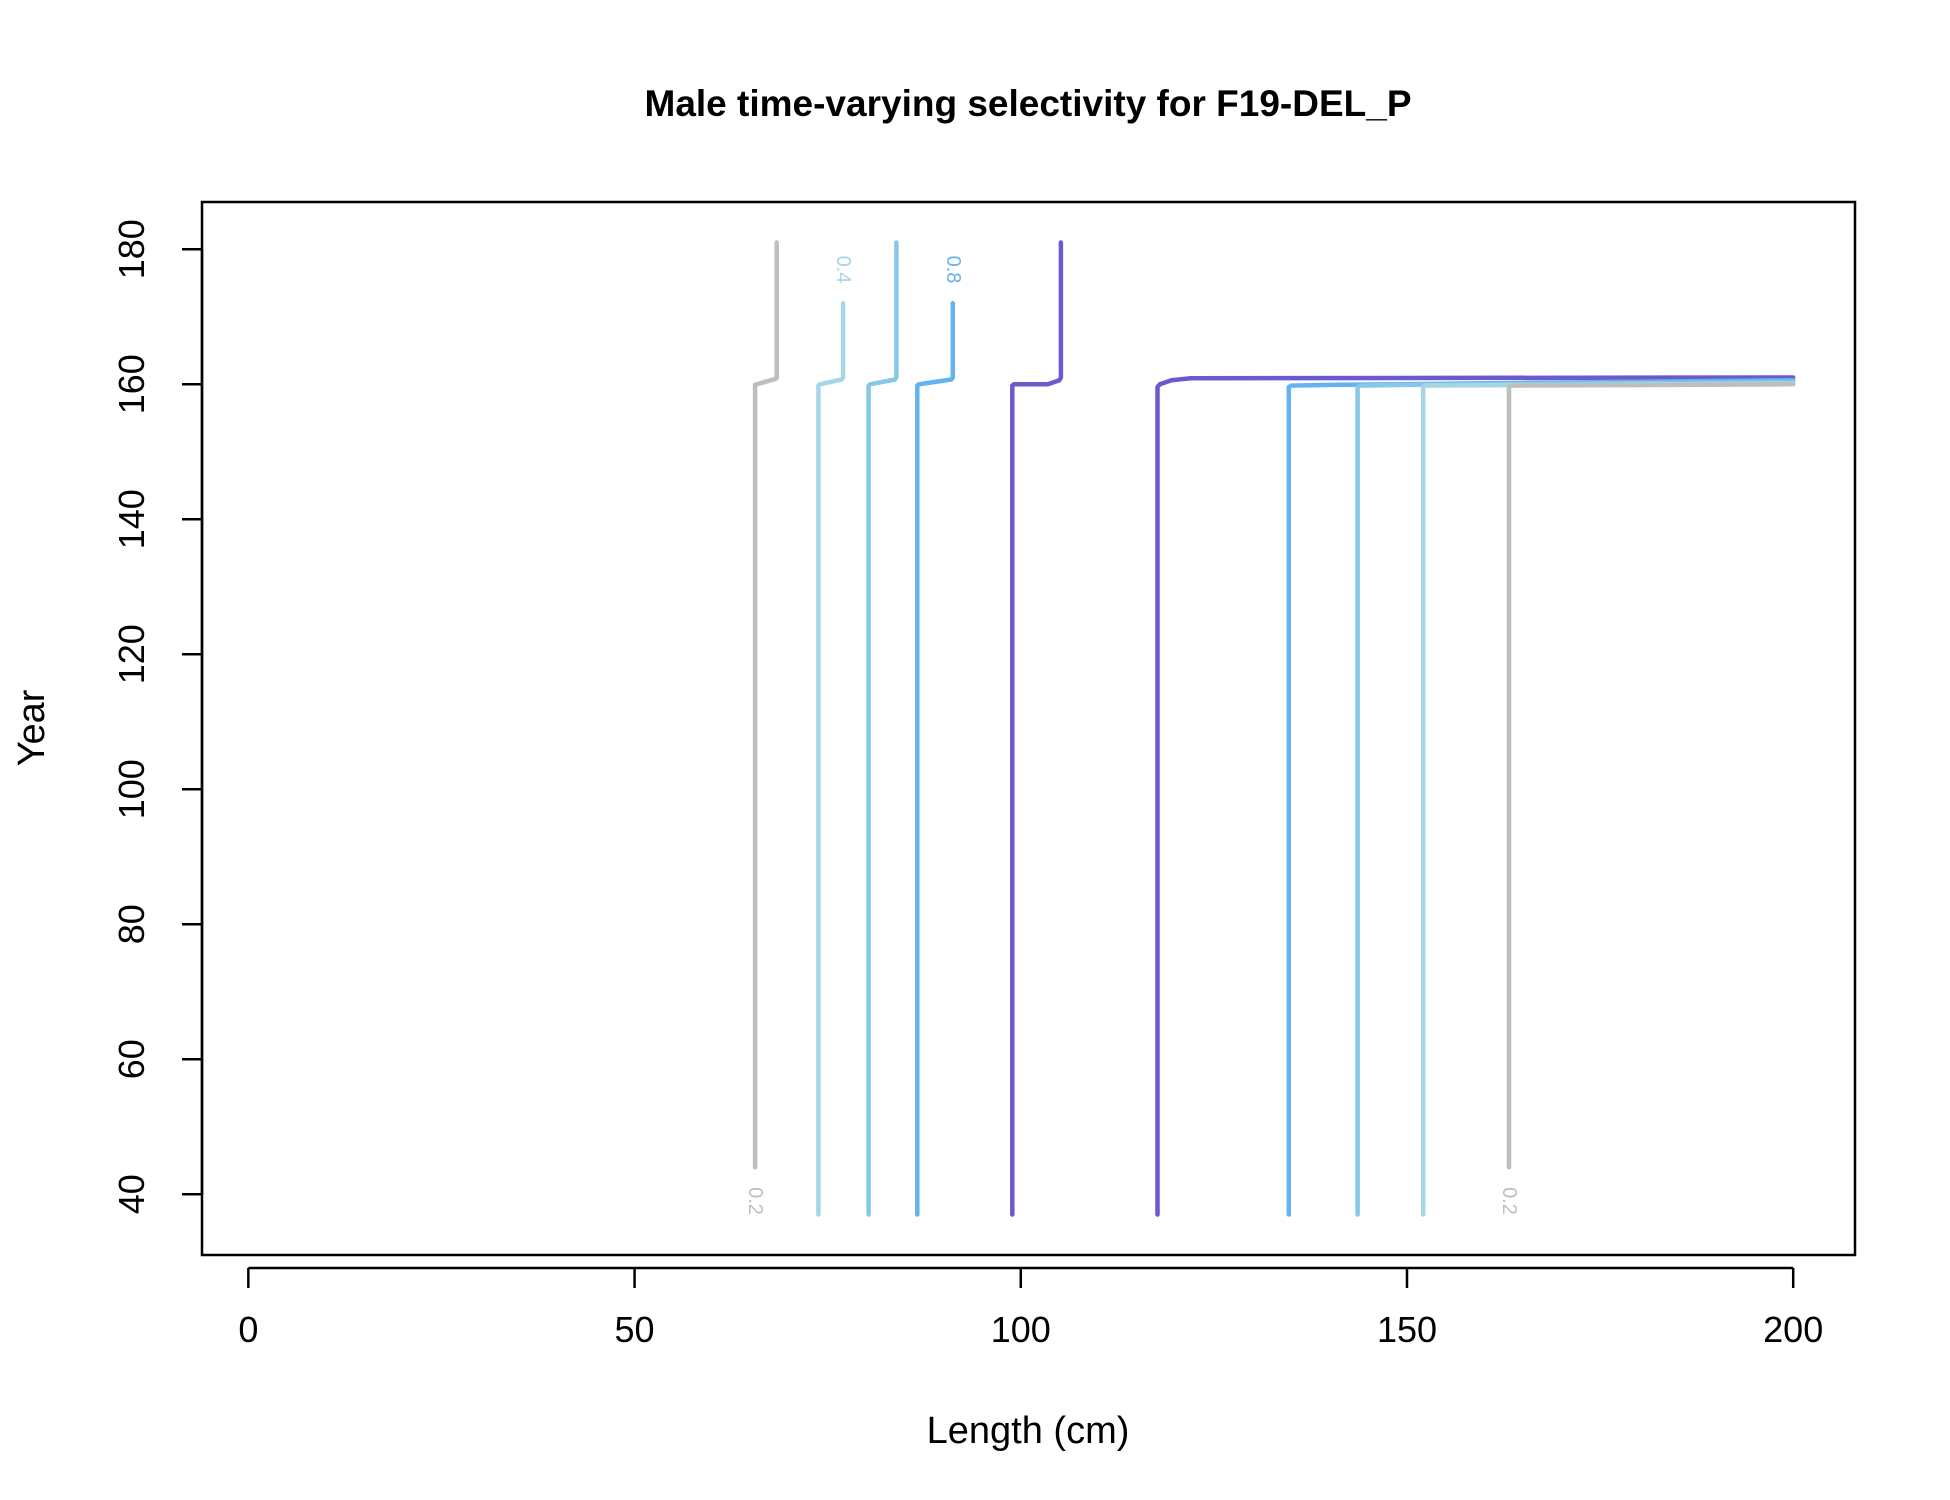 This screenshot has width=1950, height=1500. What do you see at coordinates (1028, 1431) in the screenshot?
I see `x-axis-label: Length (cm)` at bounding box center [1028, 1431].